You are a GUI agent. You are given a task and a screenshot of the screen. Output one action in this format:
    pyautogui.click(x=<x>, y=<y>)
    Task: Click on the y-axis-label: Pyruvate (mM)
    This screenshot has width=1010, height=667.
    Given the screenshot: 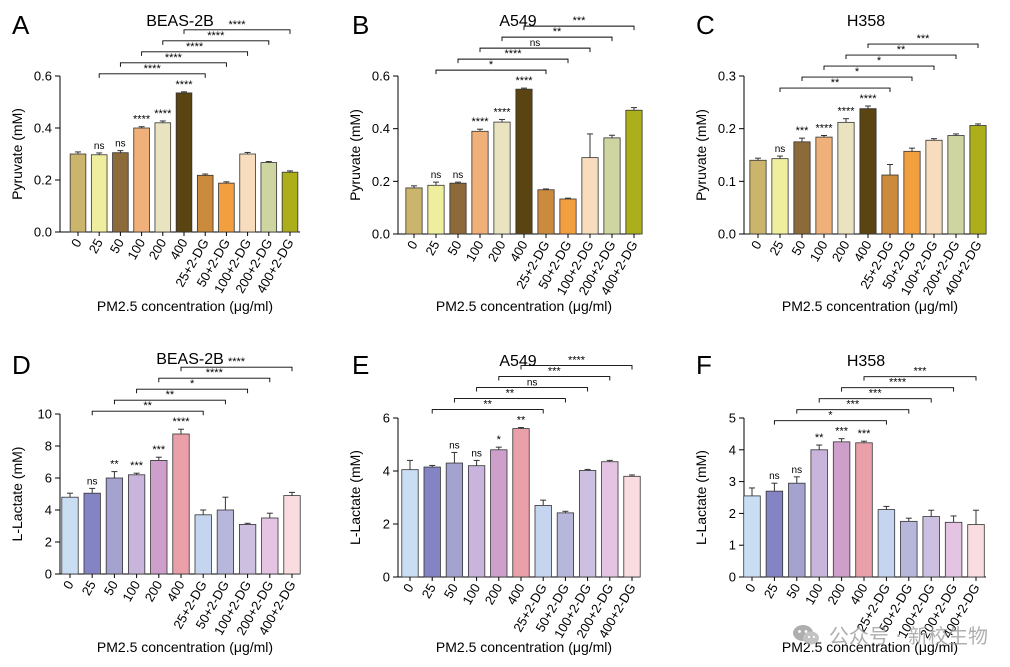 What is the action you would take?
    pyautogui.click(x=355, y=155)
    